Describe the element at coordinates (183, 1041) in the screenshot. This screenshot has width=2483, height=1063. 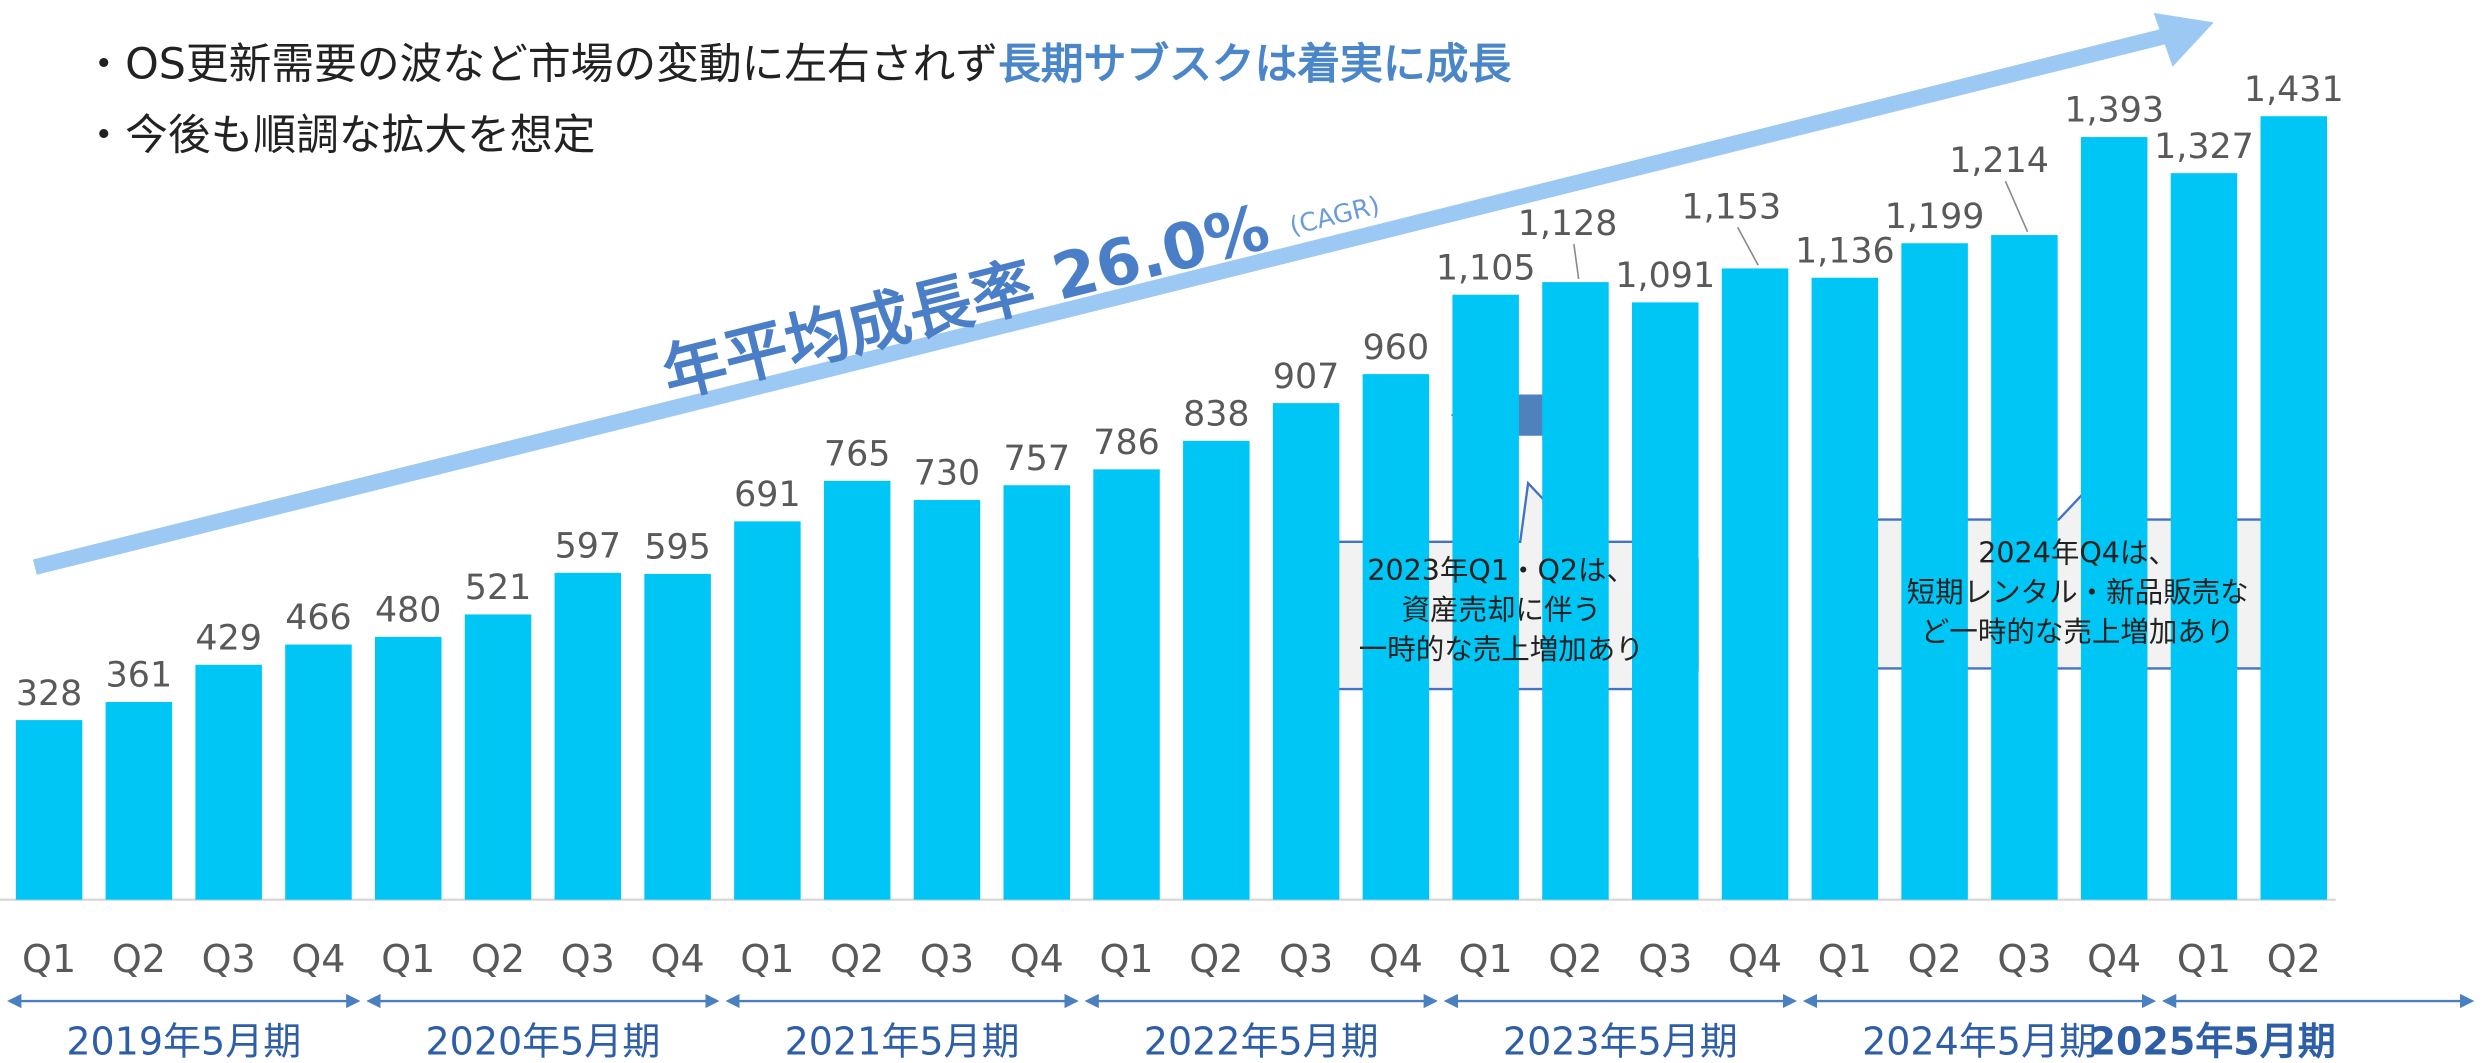
I see `group-label: 2019年5月期` at that location.